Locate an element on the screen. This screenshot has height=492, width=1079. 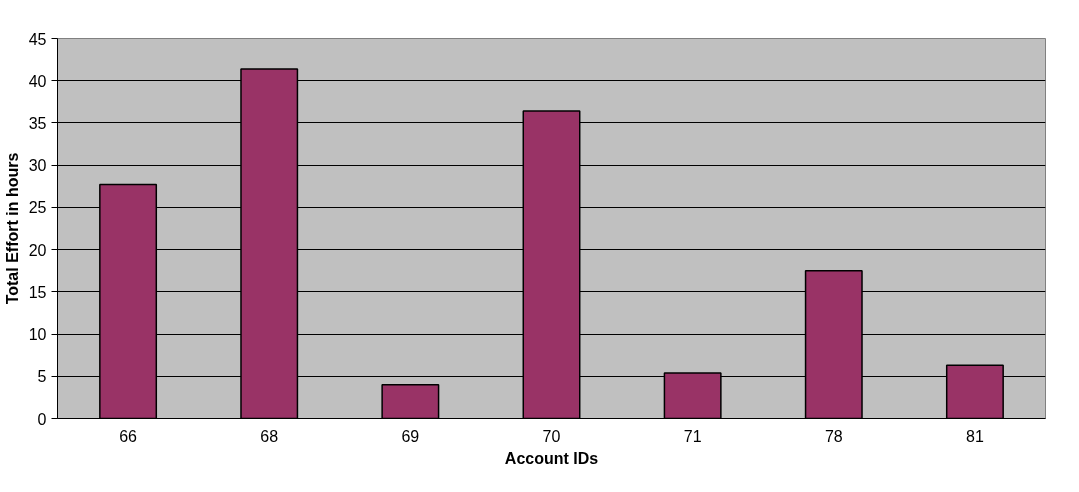
x-tick-label: 81 is located at coordinates (975, 436).